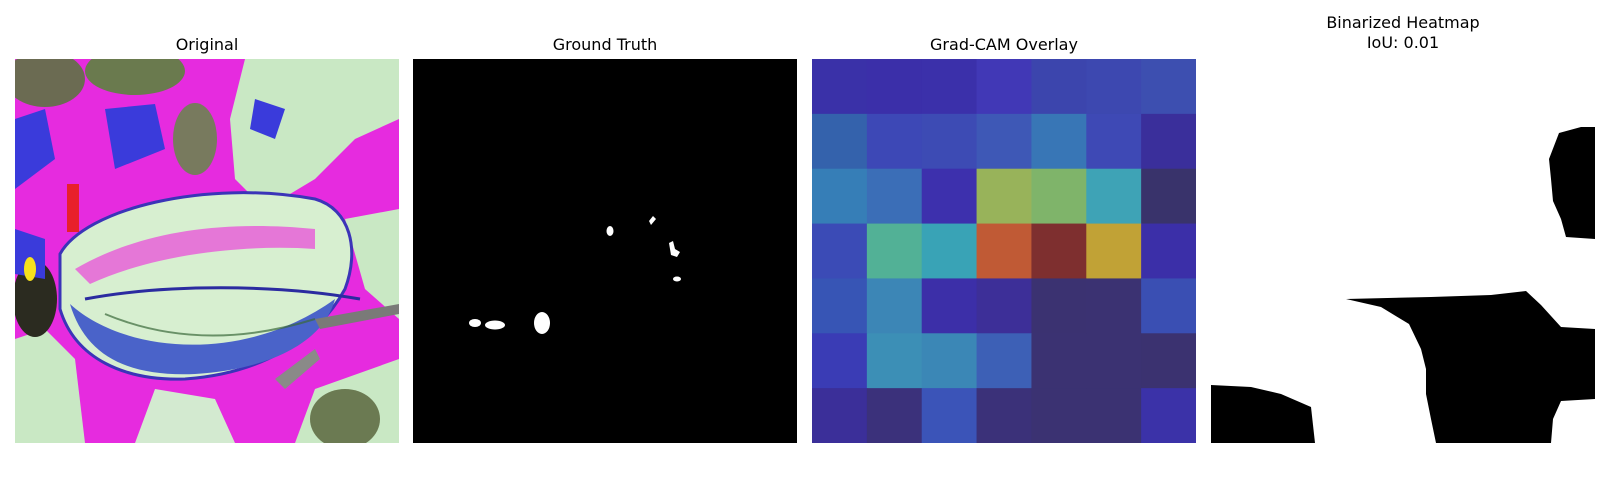  I want to click on binarized-title: Binarized Heatmap IoU: 0.01, so click(1403, 33).